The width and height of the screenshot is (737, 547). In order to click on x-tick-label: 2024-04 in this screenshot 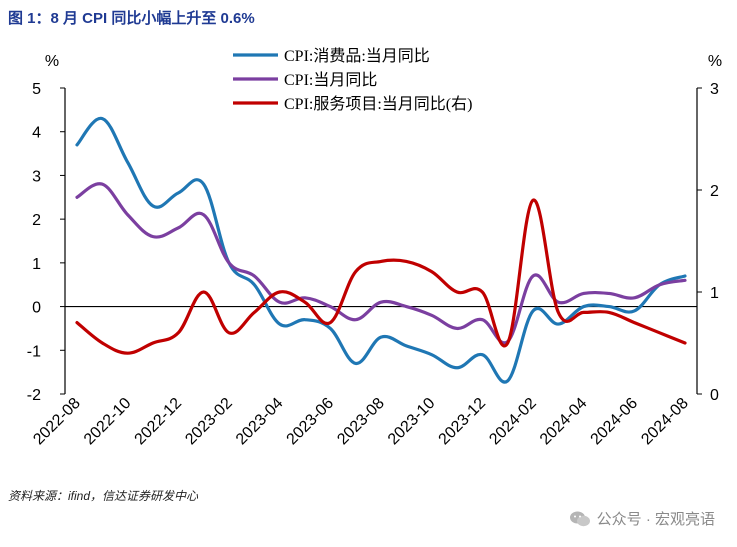, I will do `click(564, 422)`.